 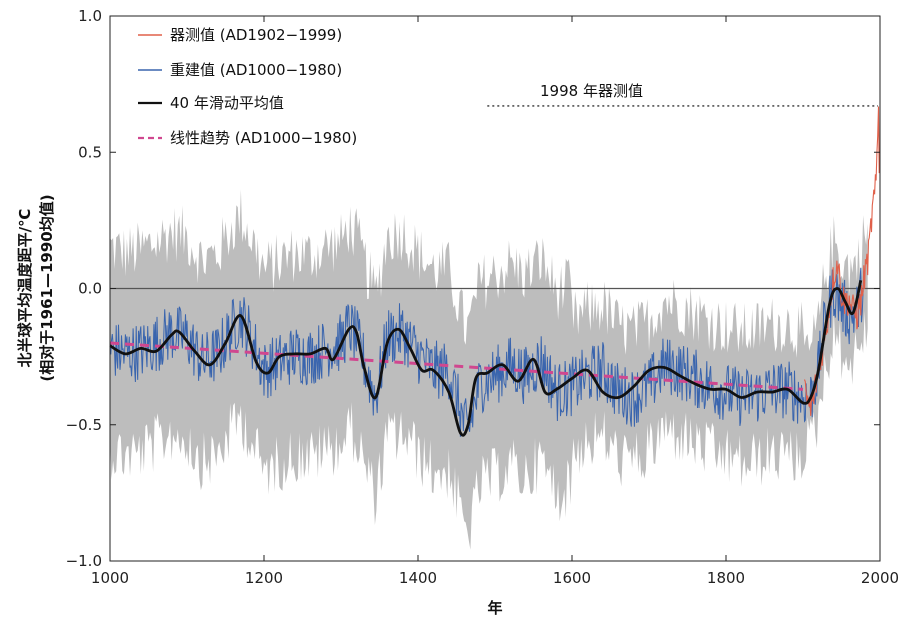 I want to click on legend-label: 线性趋势 (AD1000−1980), so click(x=263, y=138).